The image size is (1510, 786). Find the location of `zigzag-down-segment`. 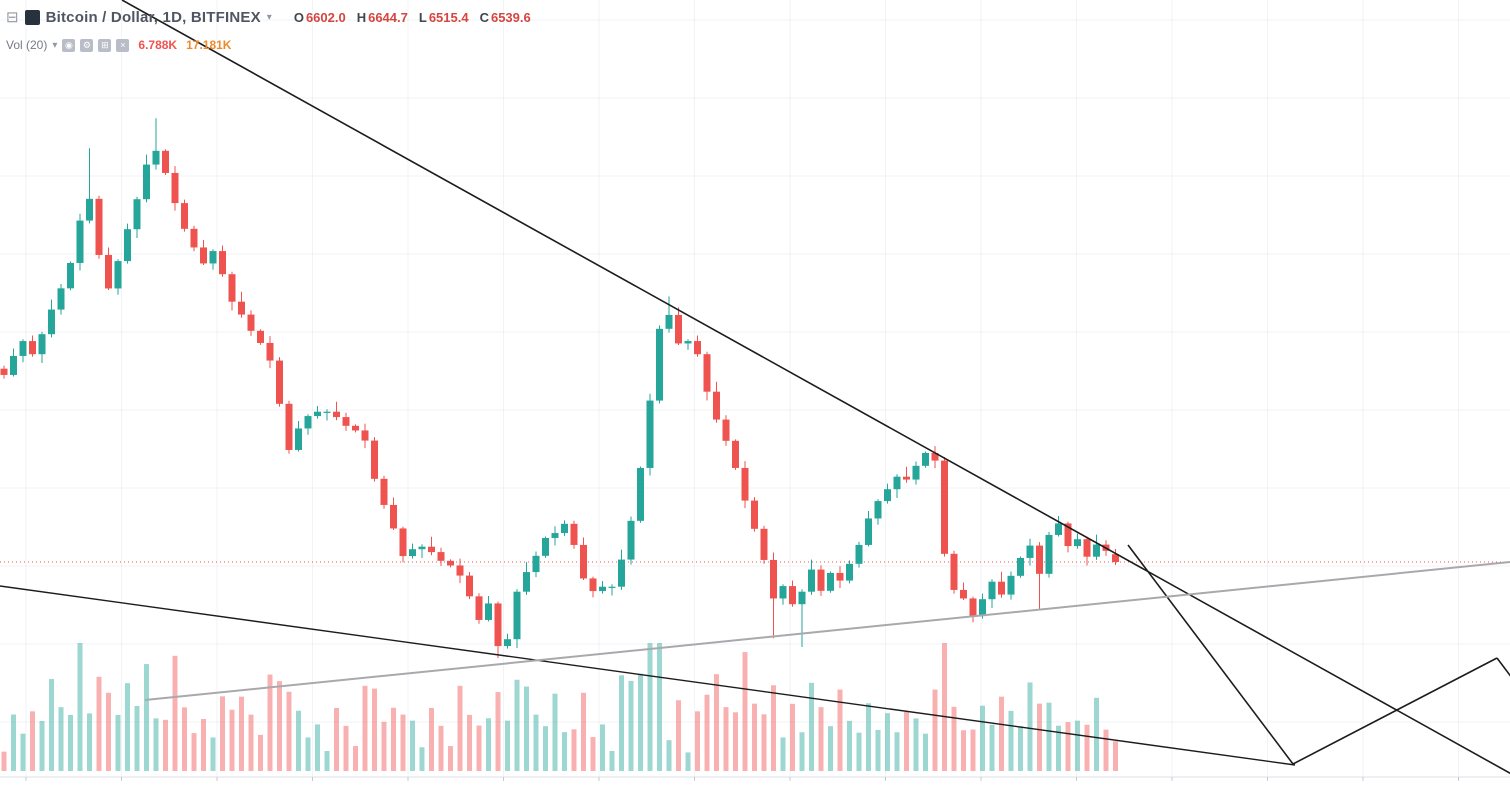

zigzag-down-segment is located at coordinates (1210, 654).